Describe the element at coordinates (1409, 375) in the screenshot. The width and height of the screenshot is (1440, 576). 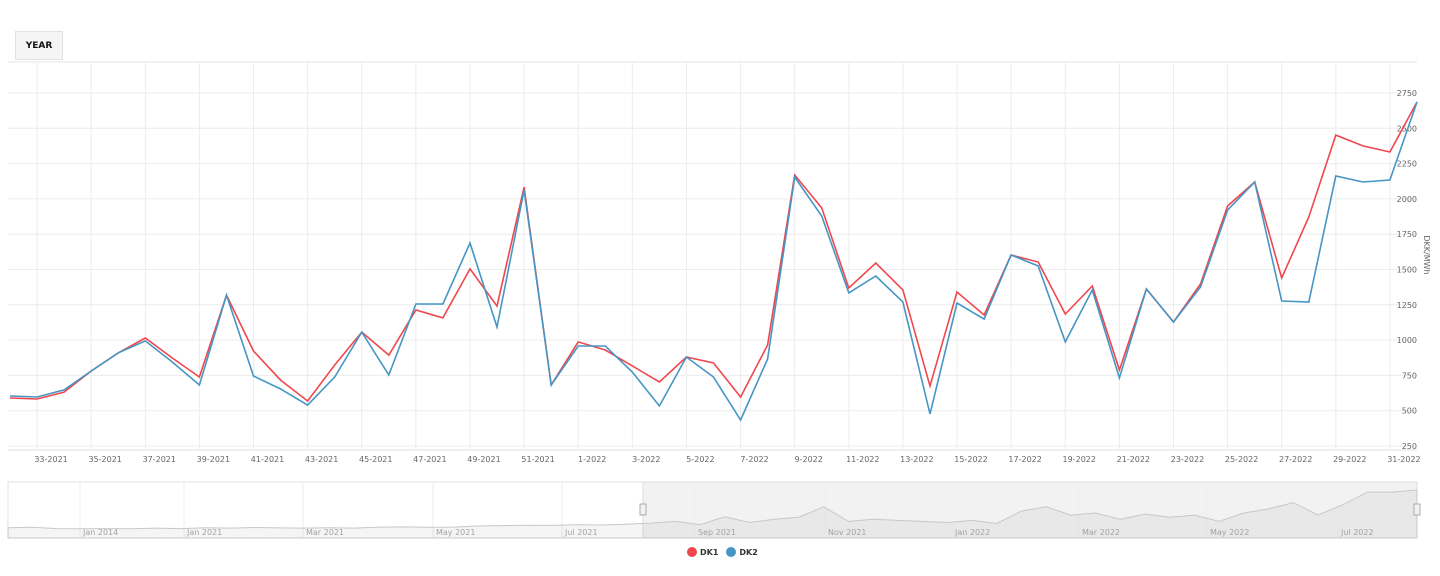
I see `y-tick-label: 750` at that location.